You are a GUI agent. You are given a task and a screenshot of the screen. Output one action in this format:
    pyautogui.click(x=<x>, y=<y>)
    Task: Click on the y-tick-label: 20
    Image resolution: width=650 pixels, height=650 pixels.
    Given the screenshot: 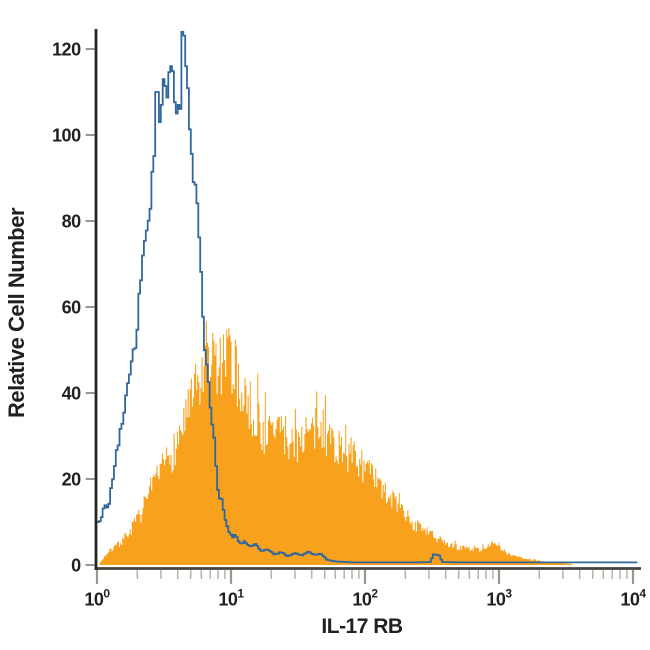 What is the action you would take?
    pyautogui.click(x=72, y=480)
    